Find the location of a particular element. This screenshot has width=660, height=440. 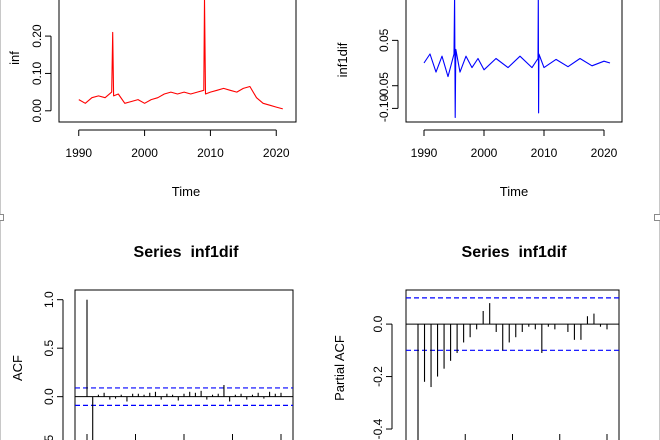

resize-handle-right is located at coordinates (657, 217).